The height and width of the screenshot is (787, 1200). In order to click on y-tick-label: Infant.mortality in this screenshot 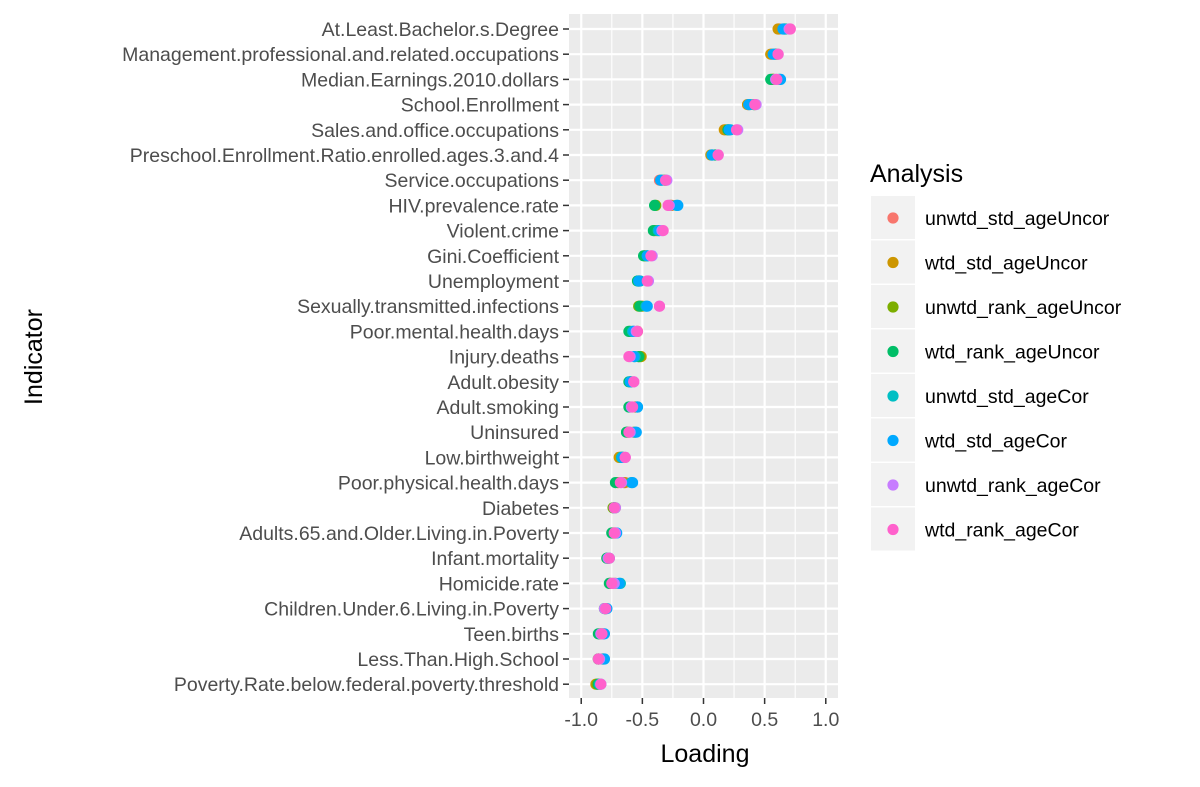, I will do `click(495, 559)`.